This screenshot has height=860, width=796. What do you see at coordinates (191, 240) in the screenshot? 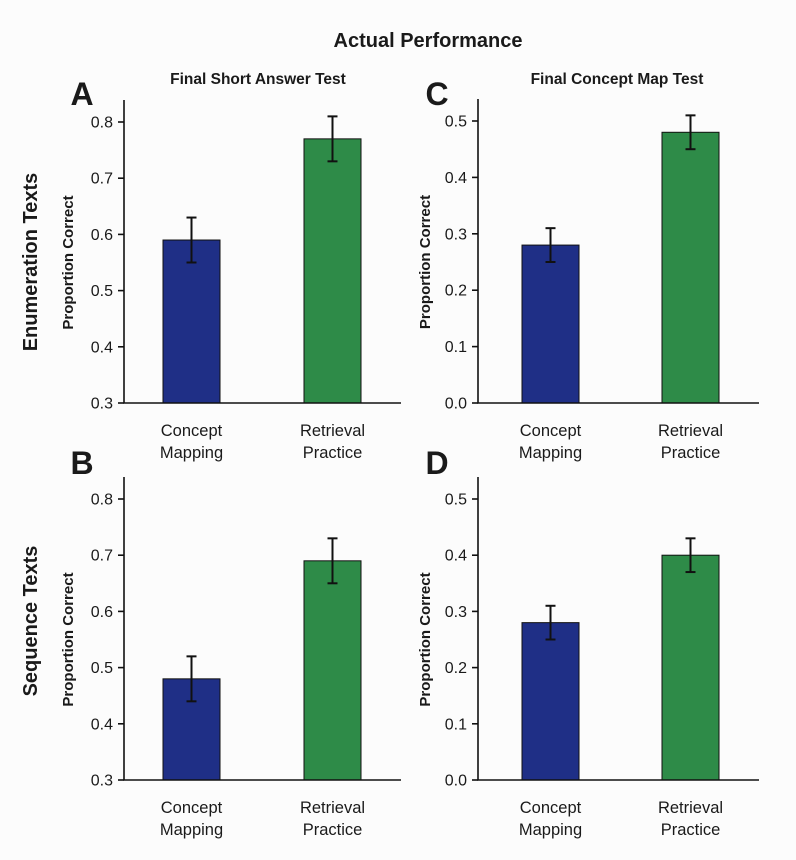
I see `error-bar-a-concept-mapping` at bounding box center [191, 240].